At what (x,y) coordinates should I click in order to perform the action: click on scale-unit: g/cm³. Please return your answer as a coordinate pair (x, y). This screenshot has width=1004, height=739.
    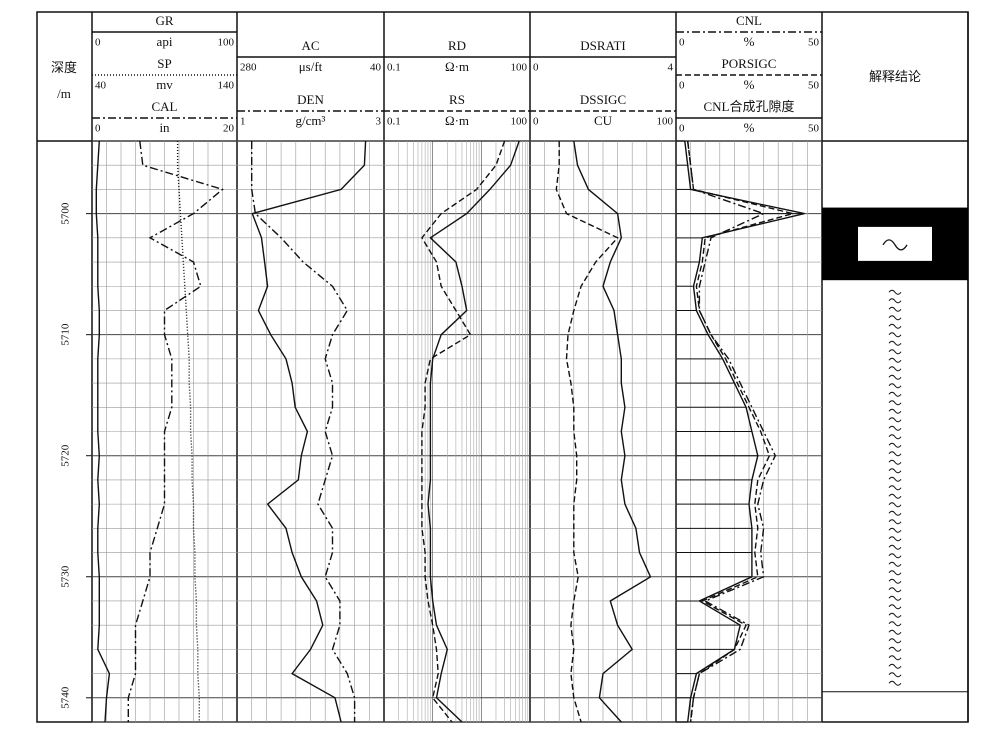
    Looking at the image, I should click on (311, 120).